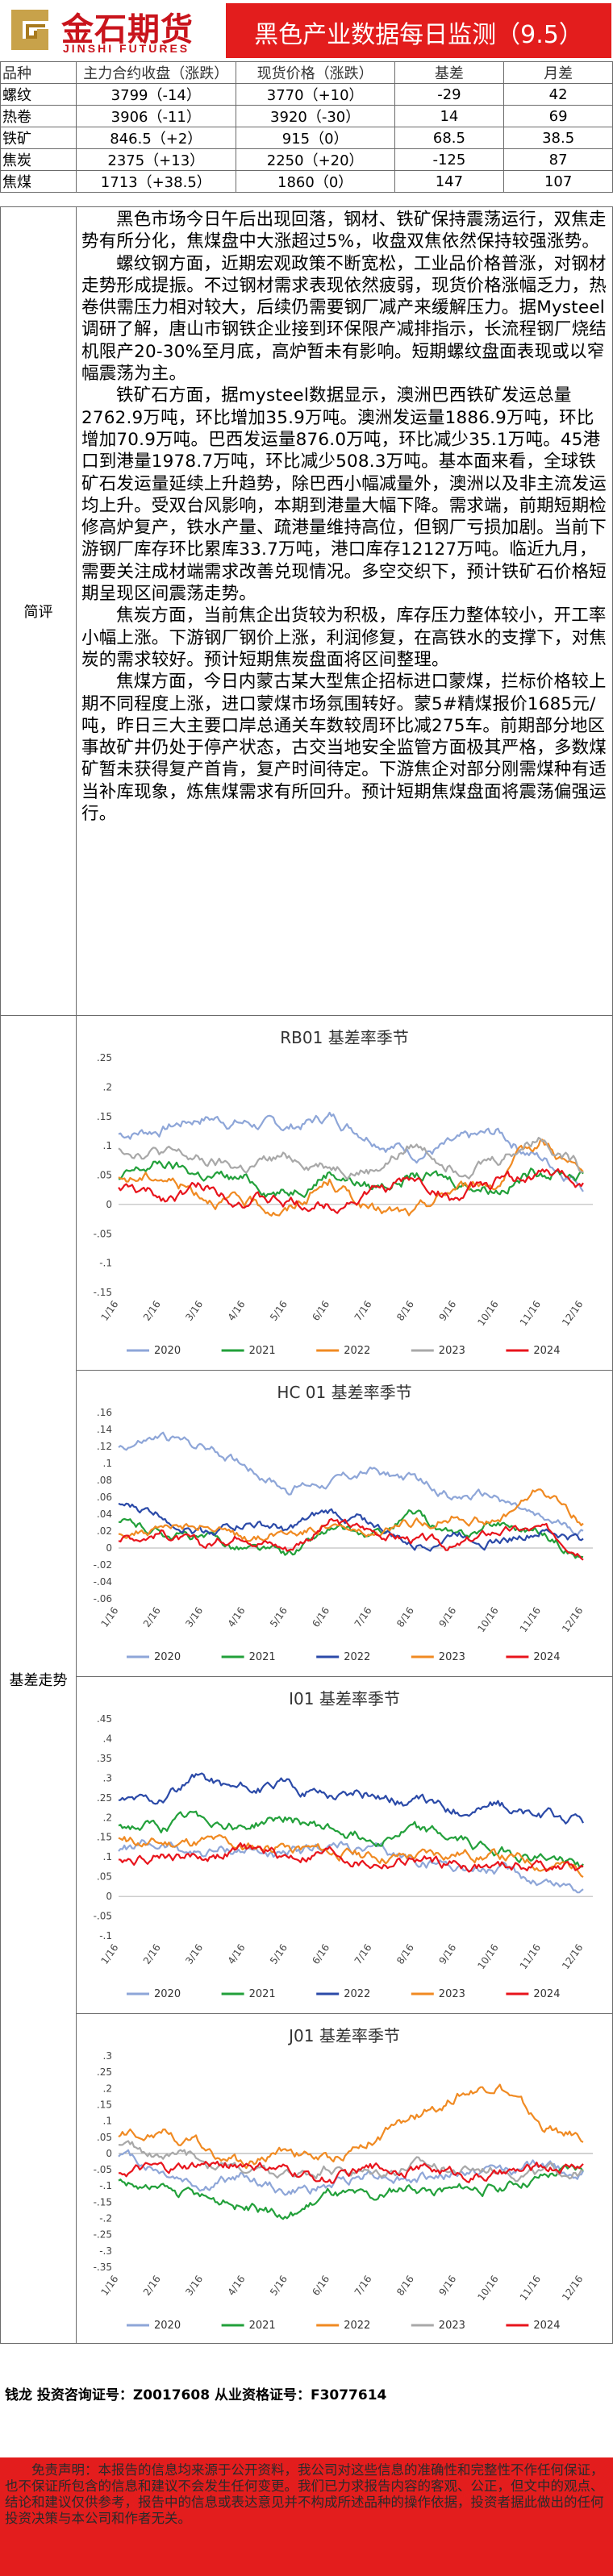 The height and width of the screenshot is (2576, 613). Describe the element at coordinates (343, 2035) in the screenshot. I see `chart-title: J01 基差率季节` at that location.